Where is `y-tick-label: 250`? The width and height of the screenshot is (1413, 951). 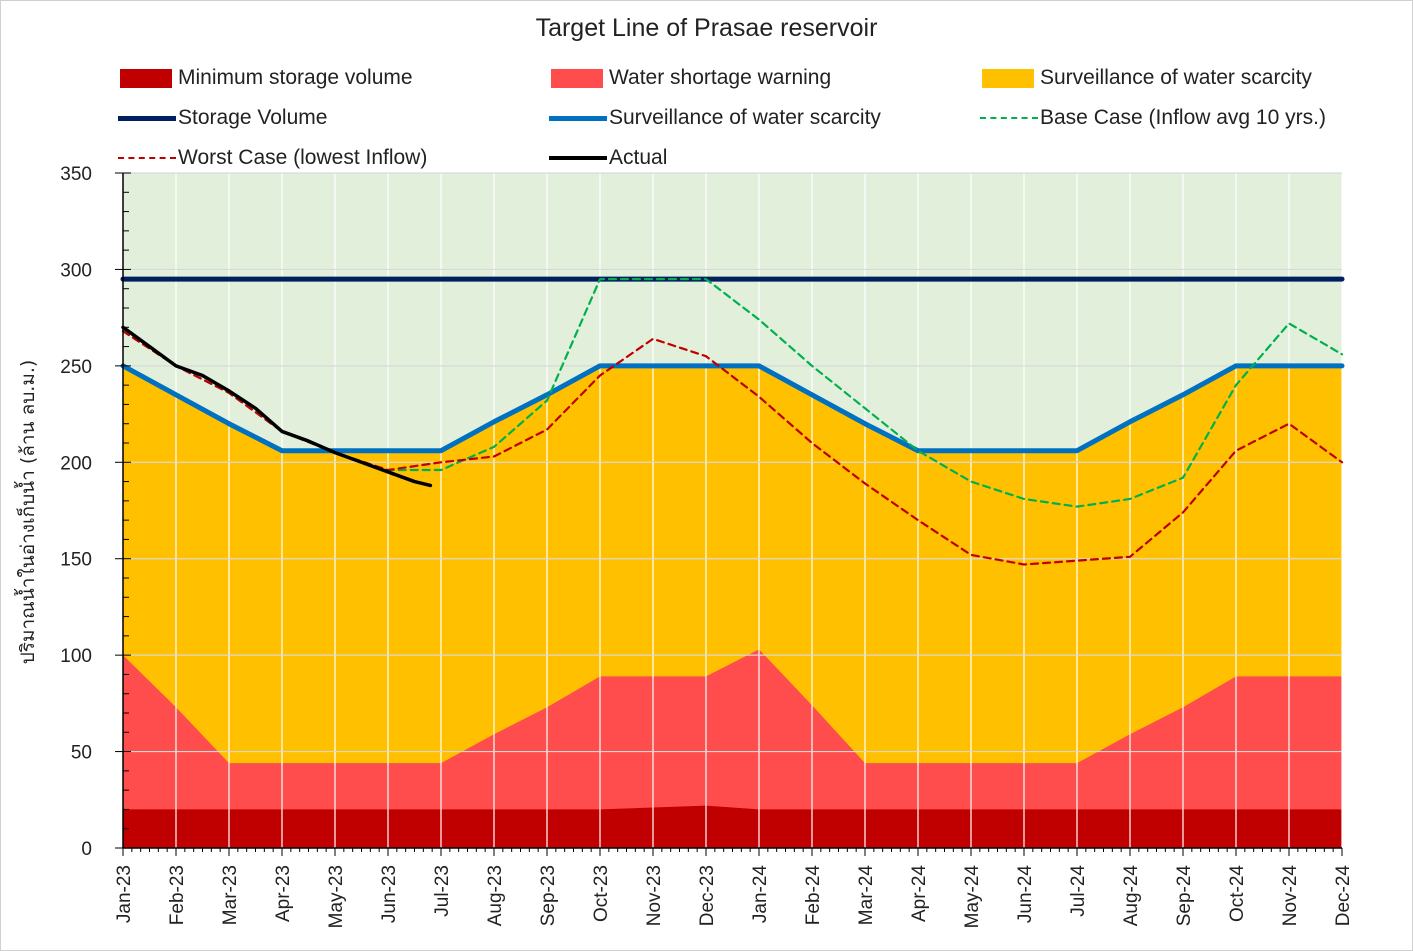 y-tick-label: 250 is located at coordinates (76, 367).